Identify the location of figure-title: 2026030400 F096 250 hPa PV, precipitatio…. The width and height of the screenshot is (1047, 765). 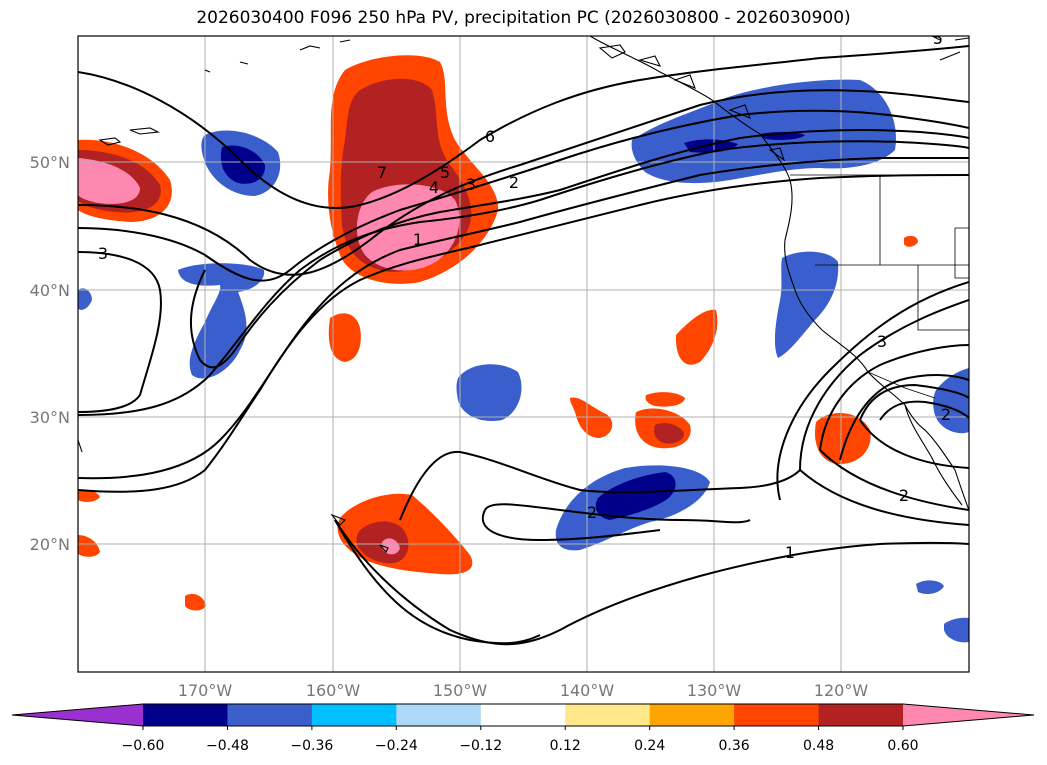
(523, 18).